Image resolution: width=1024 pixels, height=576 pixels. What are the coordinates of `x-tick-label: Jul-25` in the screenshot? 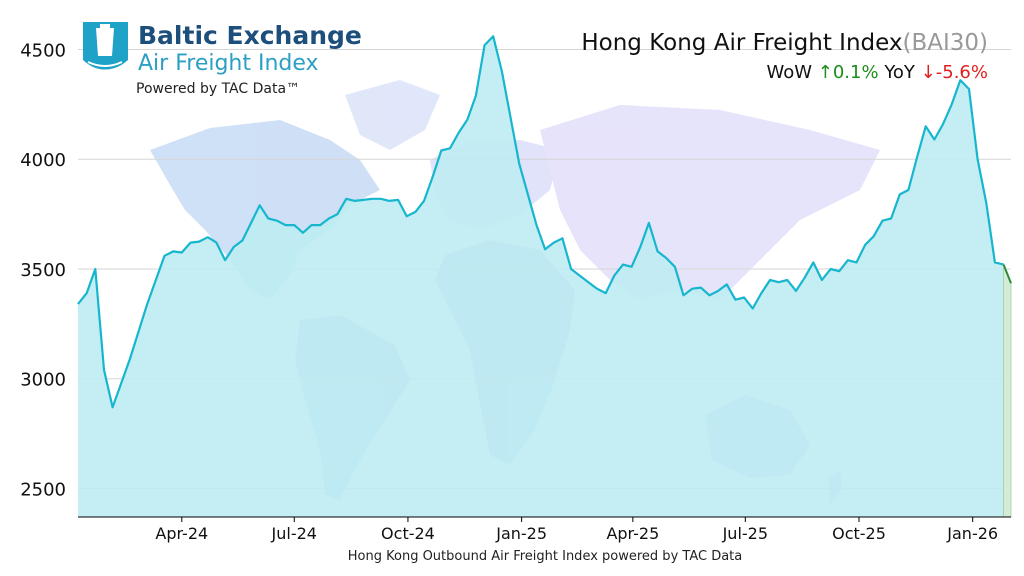 It's located at (745, 533).